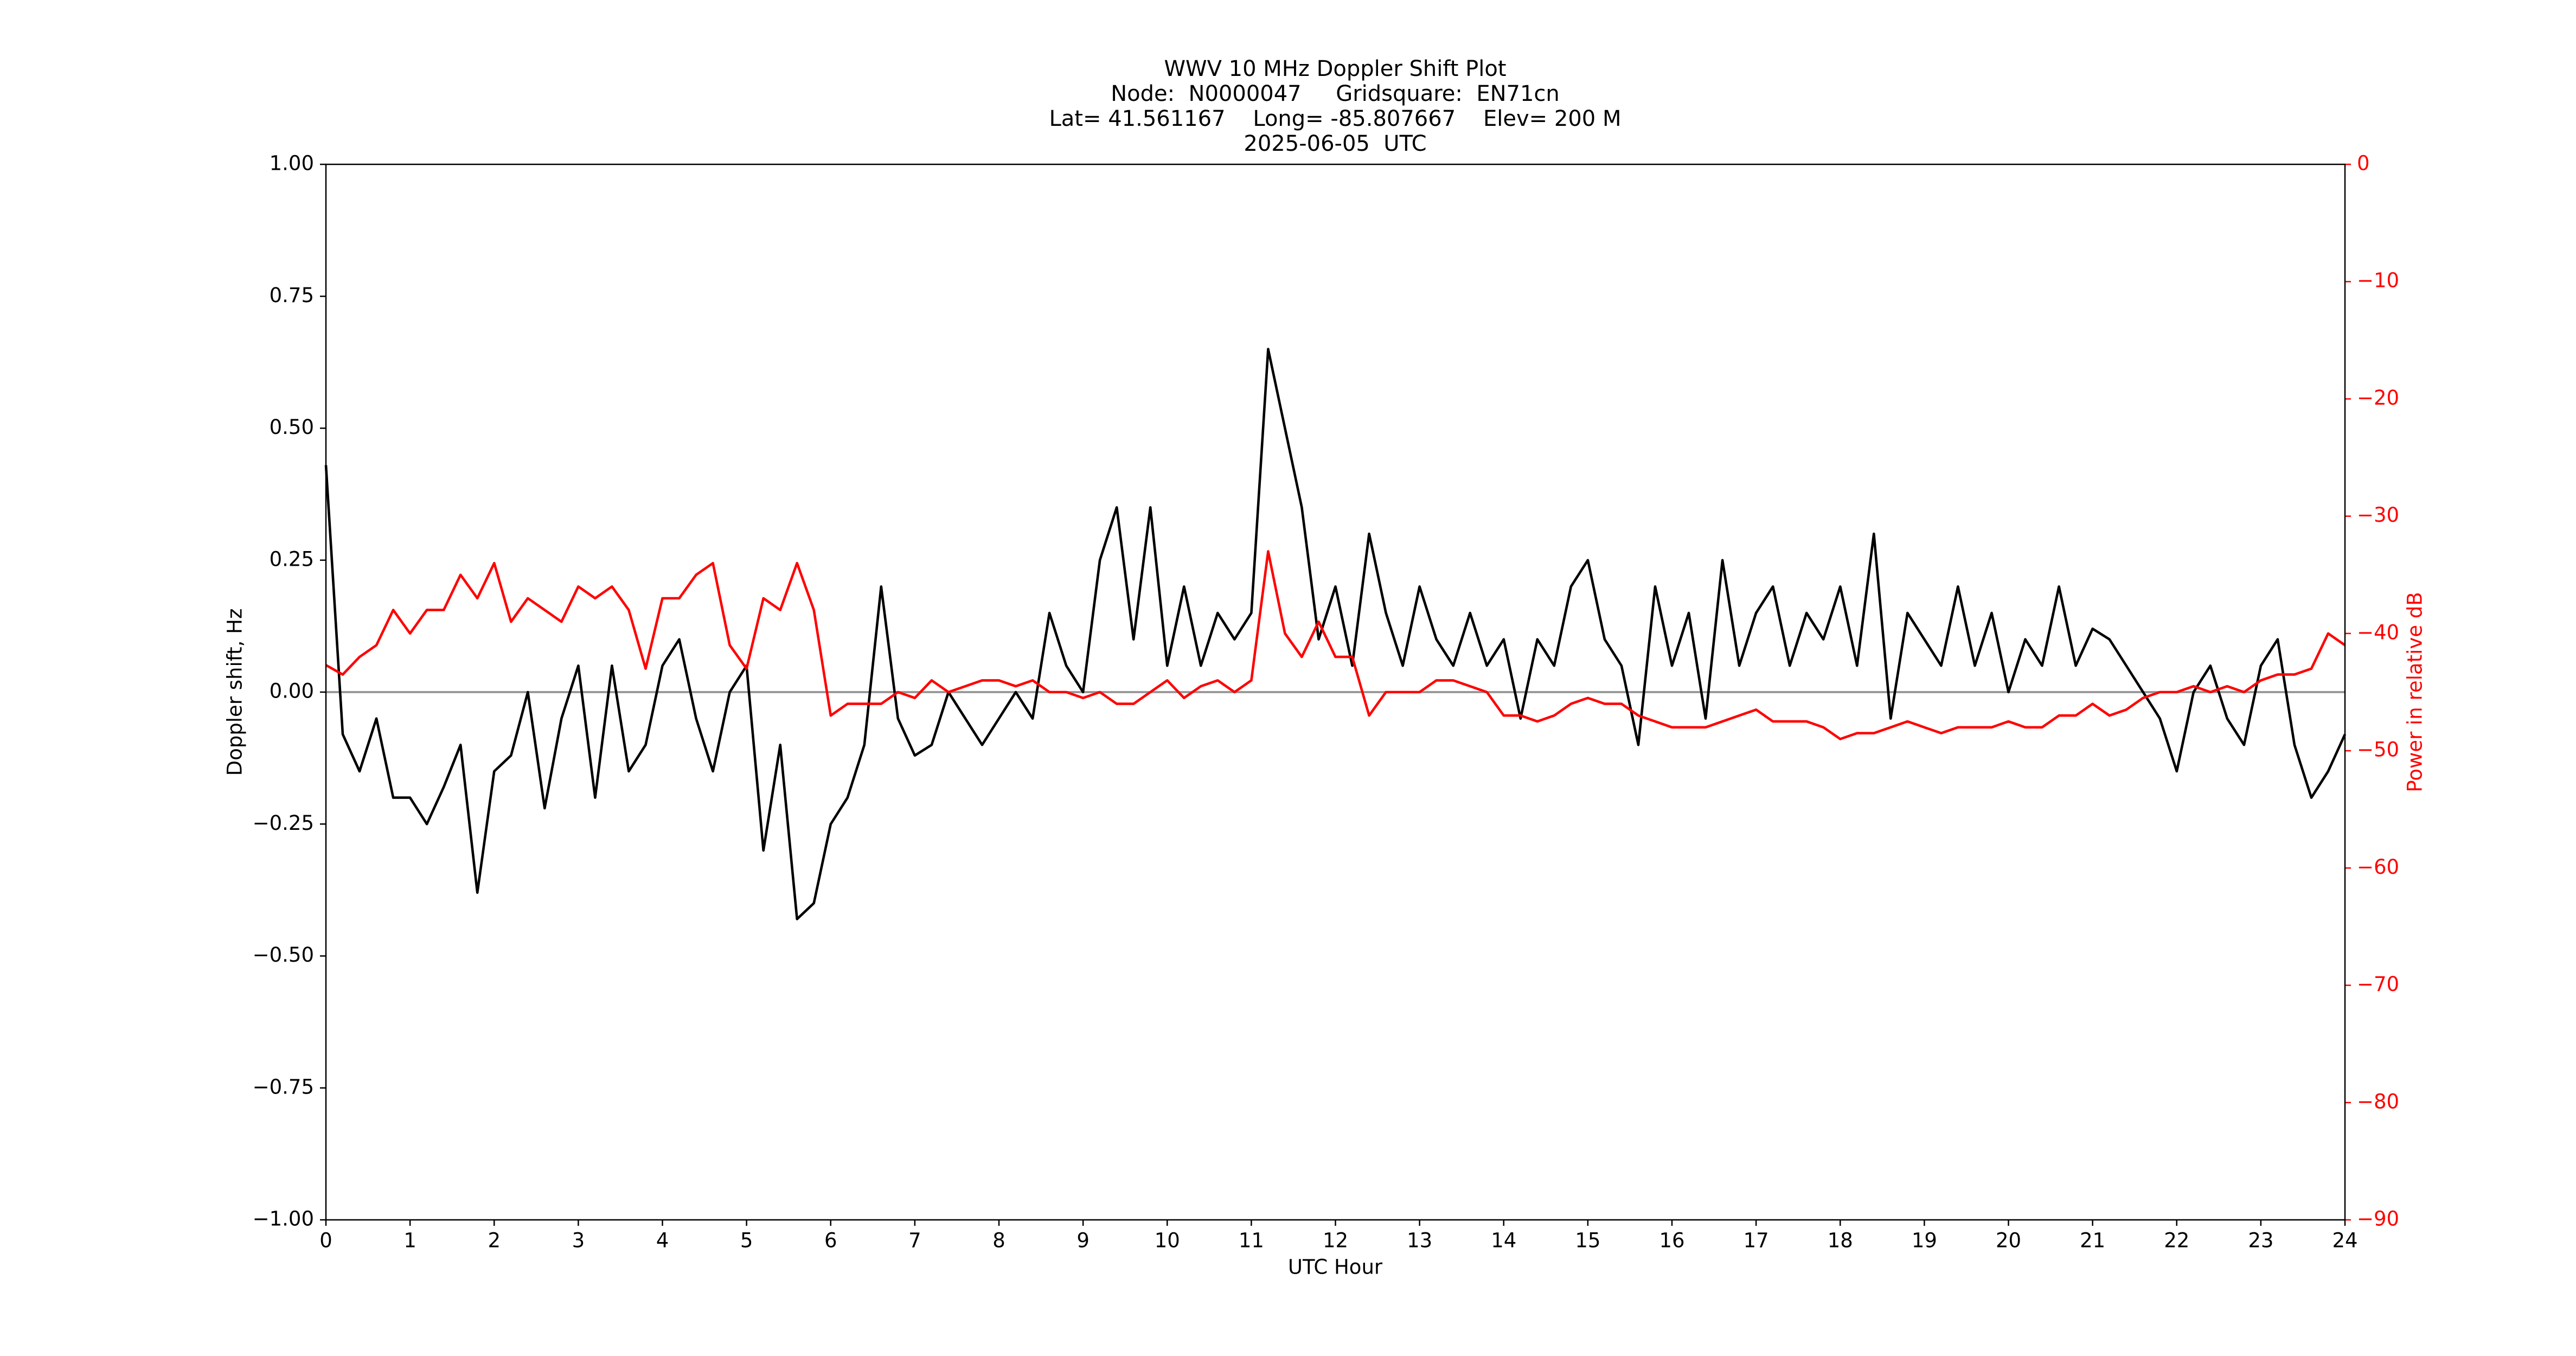 This screenshot has height=1356, width=2576. What do you see at coordinates (1336, 1240) in the screenshot?
I see `x-tick-label: 12` at bounding box center [1336, 1240].